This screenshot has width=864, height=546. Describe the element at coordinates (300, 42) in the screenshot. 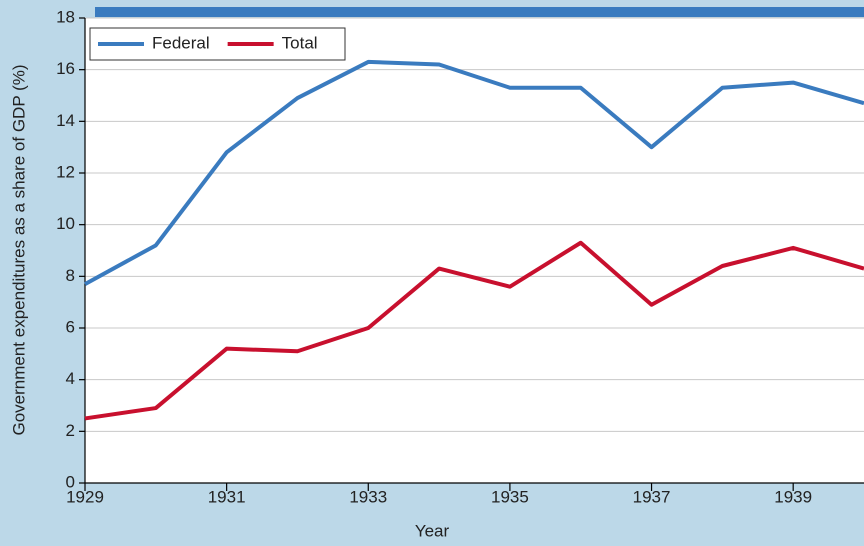

I see `legend-label: Total` at that location.